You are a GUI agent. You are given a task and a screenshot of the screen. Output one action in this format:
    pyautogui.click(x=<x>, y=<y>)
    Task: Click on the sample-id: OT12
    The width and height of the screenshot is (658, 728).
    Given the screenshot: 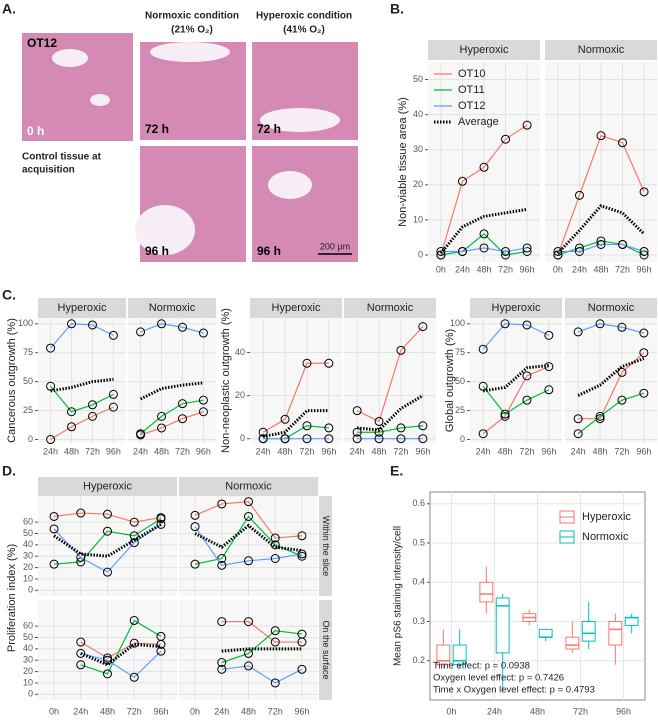 What is the action you would take?
    pyautogui.click(x=42, y=43)
    